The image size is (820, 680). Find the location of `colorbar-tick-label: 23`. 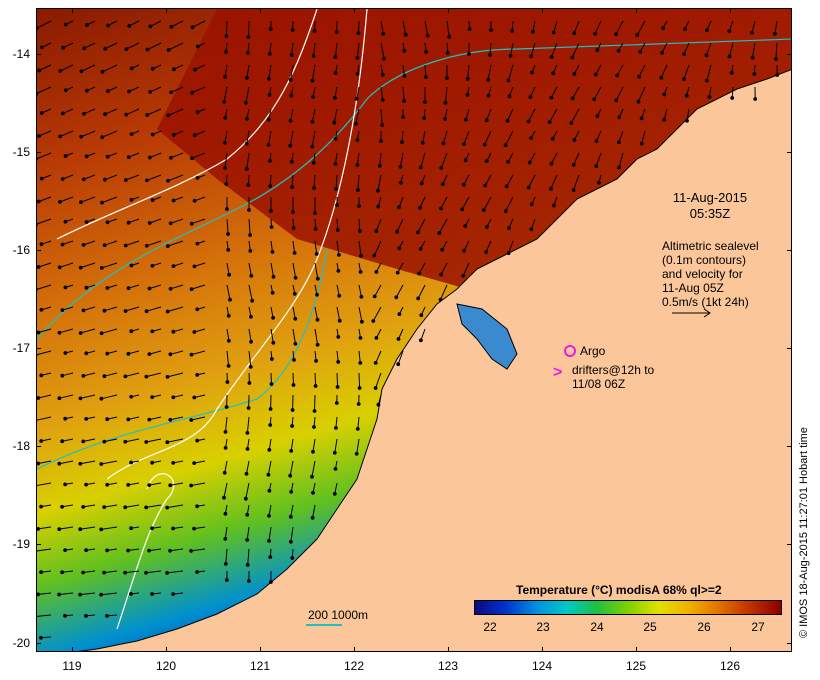

colorbar-tick-label: 23 is located at coordinates (543, 627).